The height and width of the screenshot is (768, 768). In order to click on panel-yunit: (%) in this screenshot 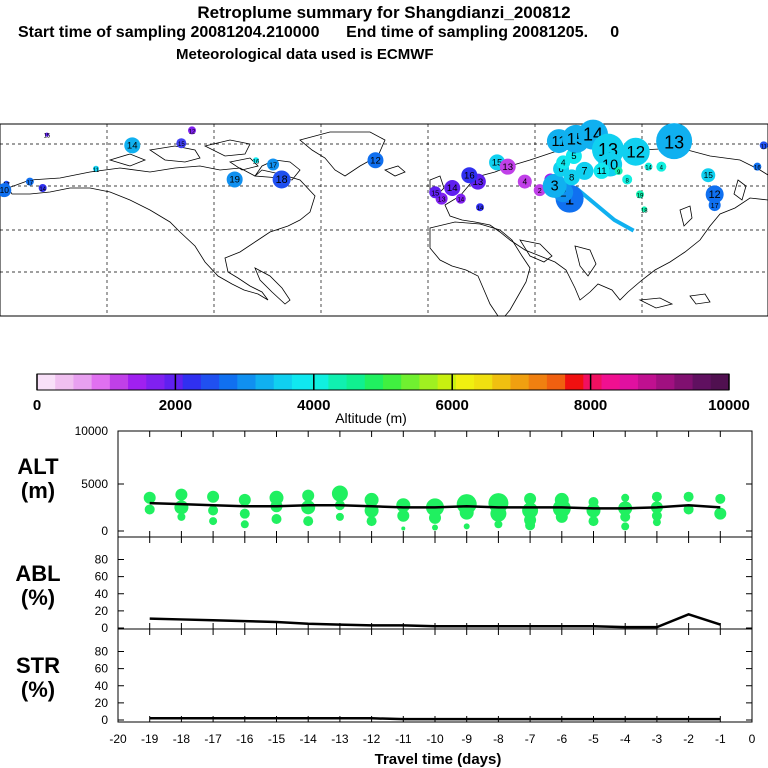, I will do `click(38, 689)`.